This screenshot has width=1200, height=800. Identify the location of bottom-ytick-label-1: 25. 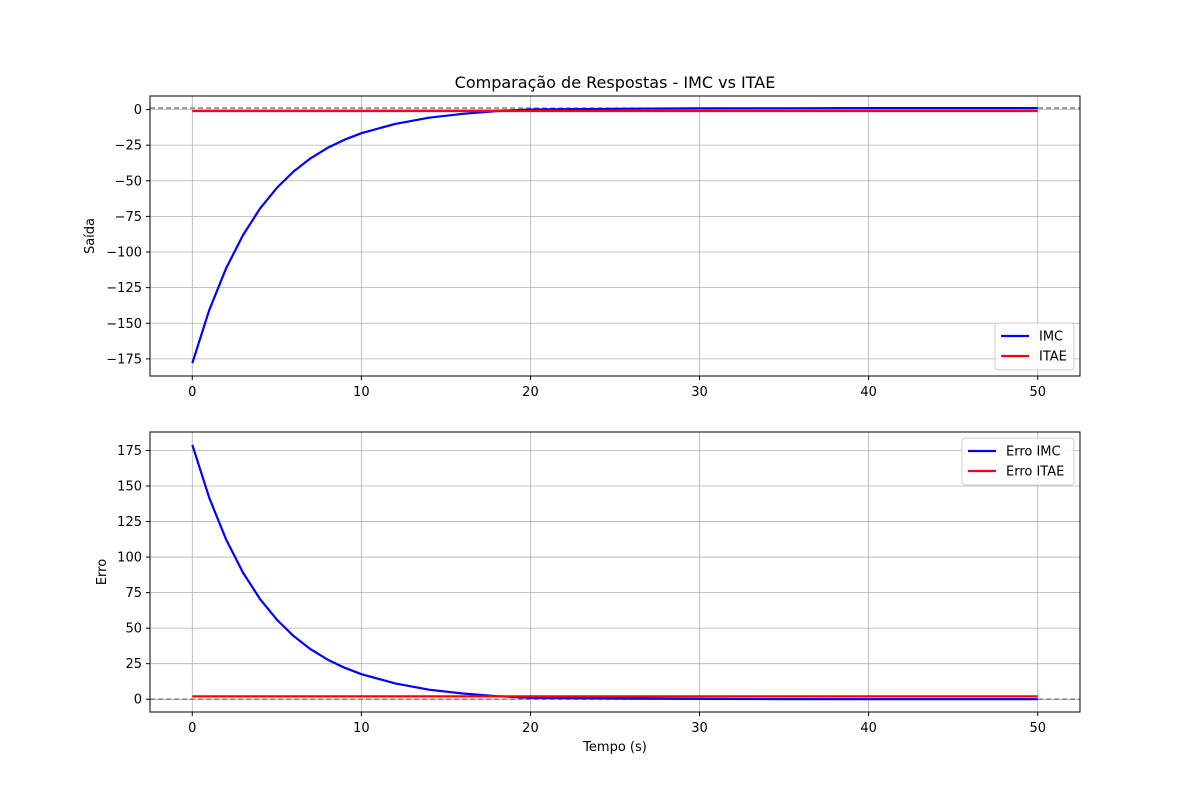
(133, 664).